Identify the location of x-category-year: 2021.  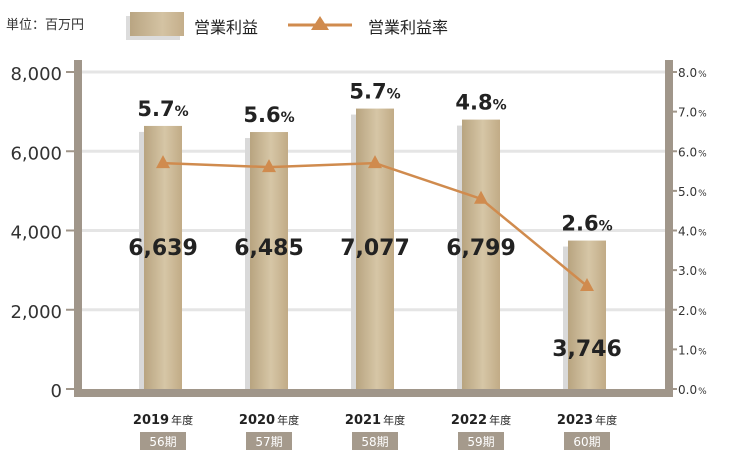
(363, 420).